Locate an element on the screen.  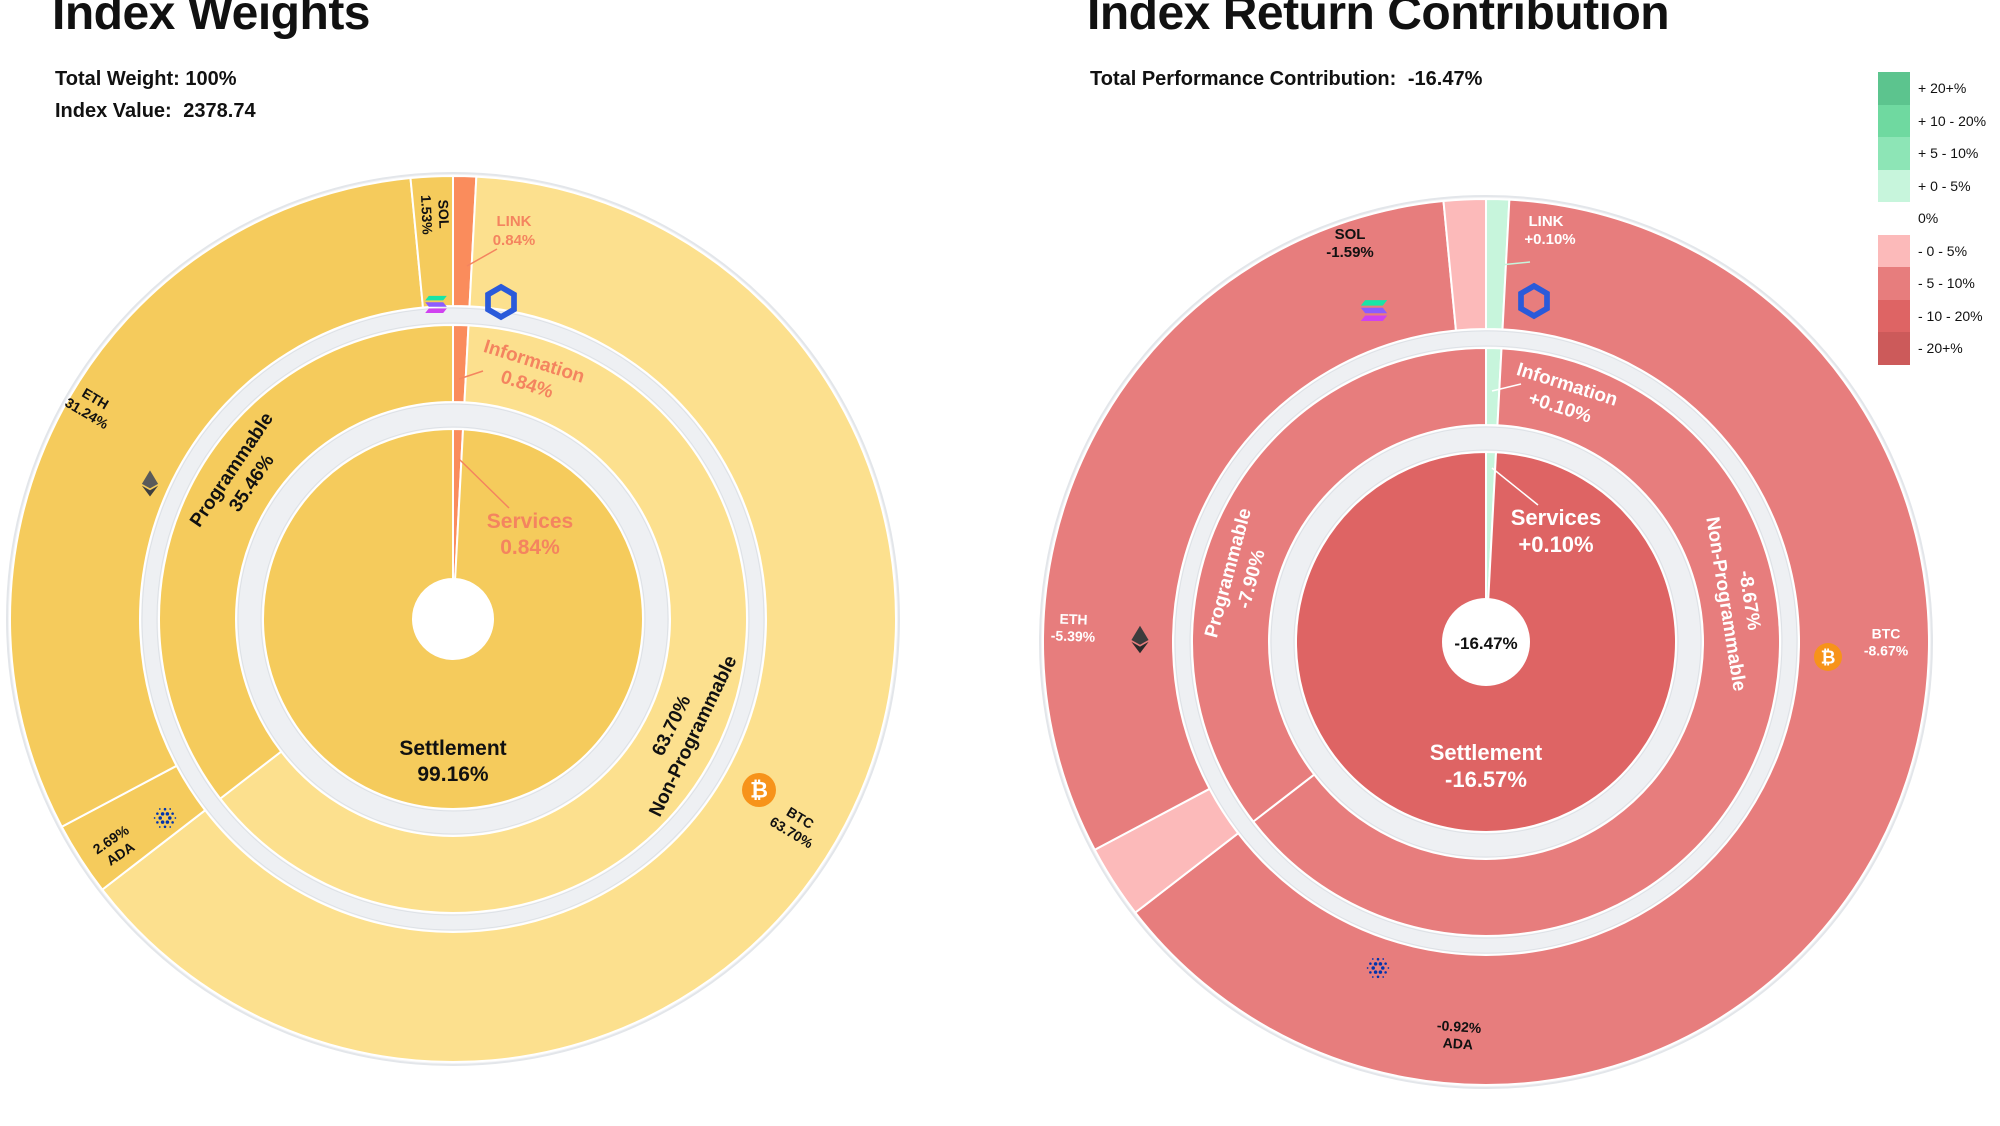
legend-item: + 5 - 10% is located at coordinates (1932, 153).